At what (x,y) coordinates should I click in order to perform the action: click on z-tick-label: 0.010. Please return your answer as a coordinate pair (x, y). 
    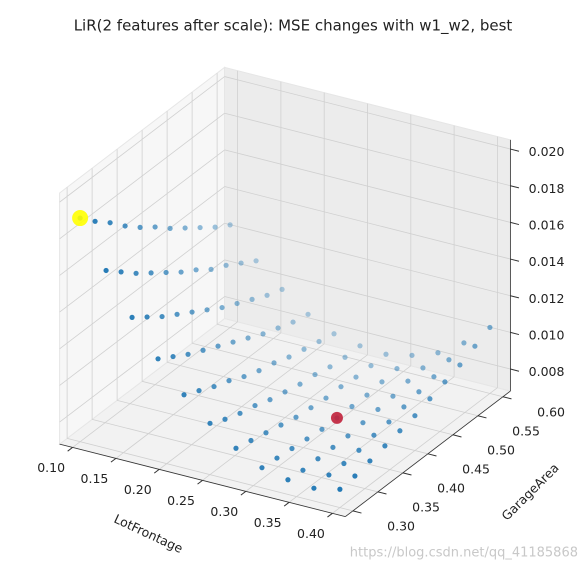
    Looking at the image, I should click on (547, 334).